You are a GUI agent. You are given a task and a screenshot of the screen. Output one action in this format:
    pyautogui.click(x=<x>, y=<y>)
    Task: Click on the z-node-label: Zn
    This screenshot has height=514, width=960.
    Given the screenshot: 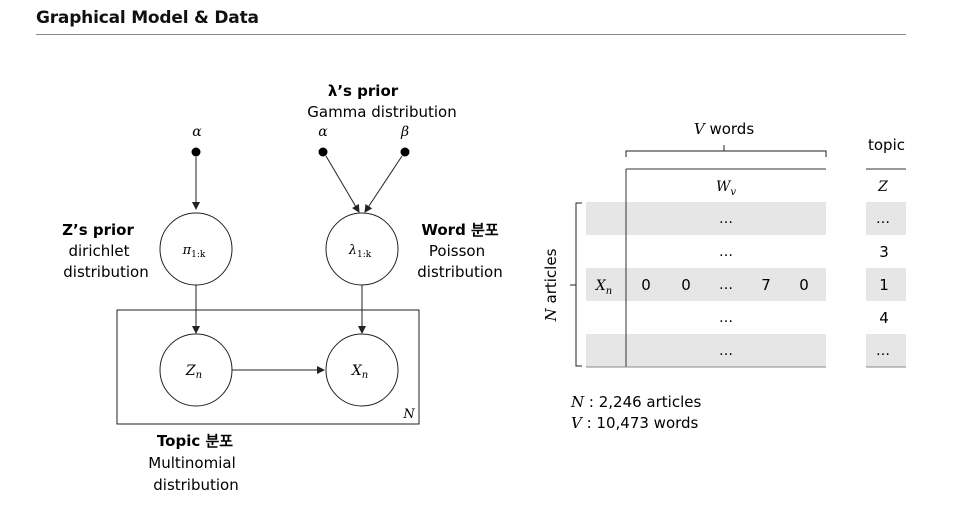 What is the action you would take?
    pyautogui.click(x=193, y=372)
    